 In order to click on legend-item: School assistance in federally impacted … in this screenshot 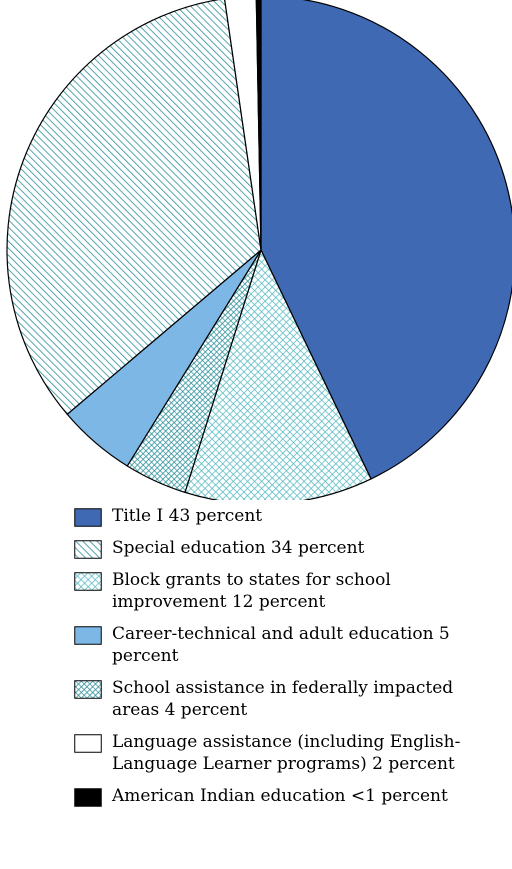, I will do `click(289, 699)`.